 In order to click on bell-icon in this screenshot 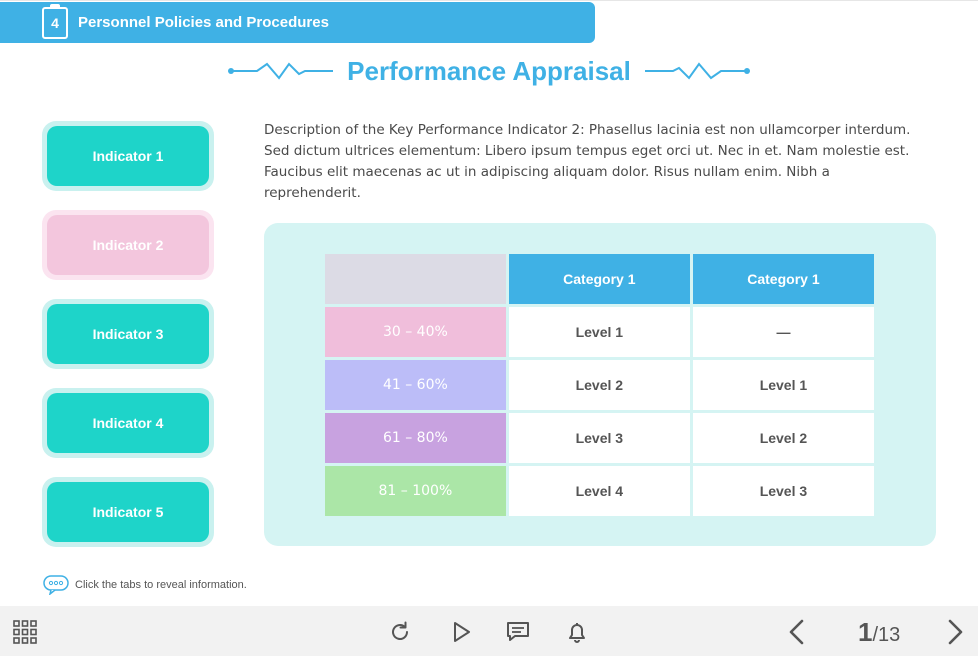, I will do `click(577, 633)`.